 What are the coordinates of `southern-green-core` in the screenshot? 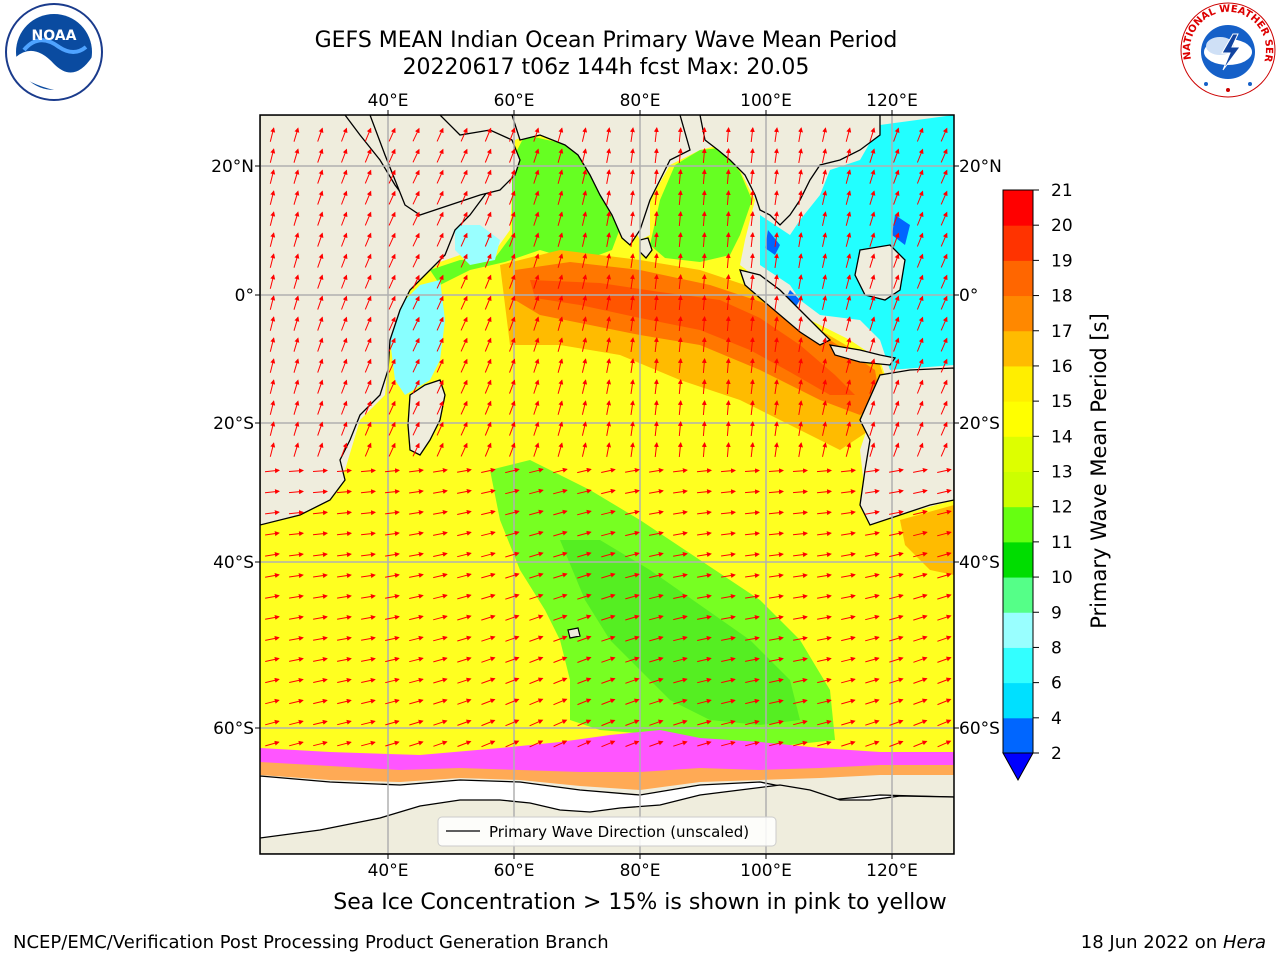 It's located at (680, 632).